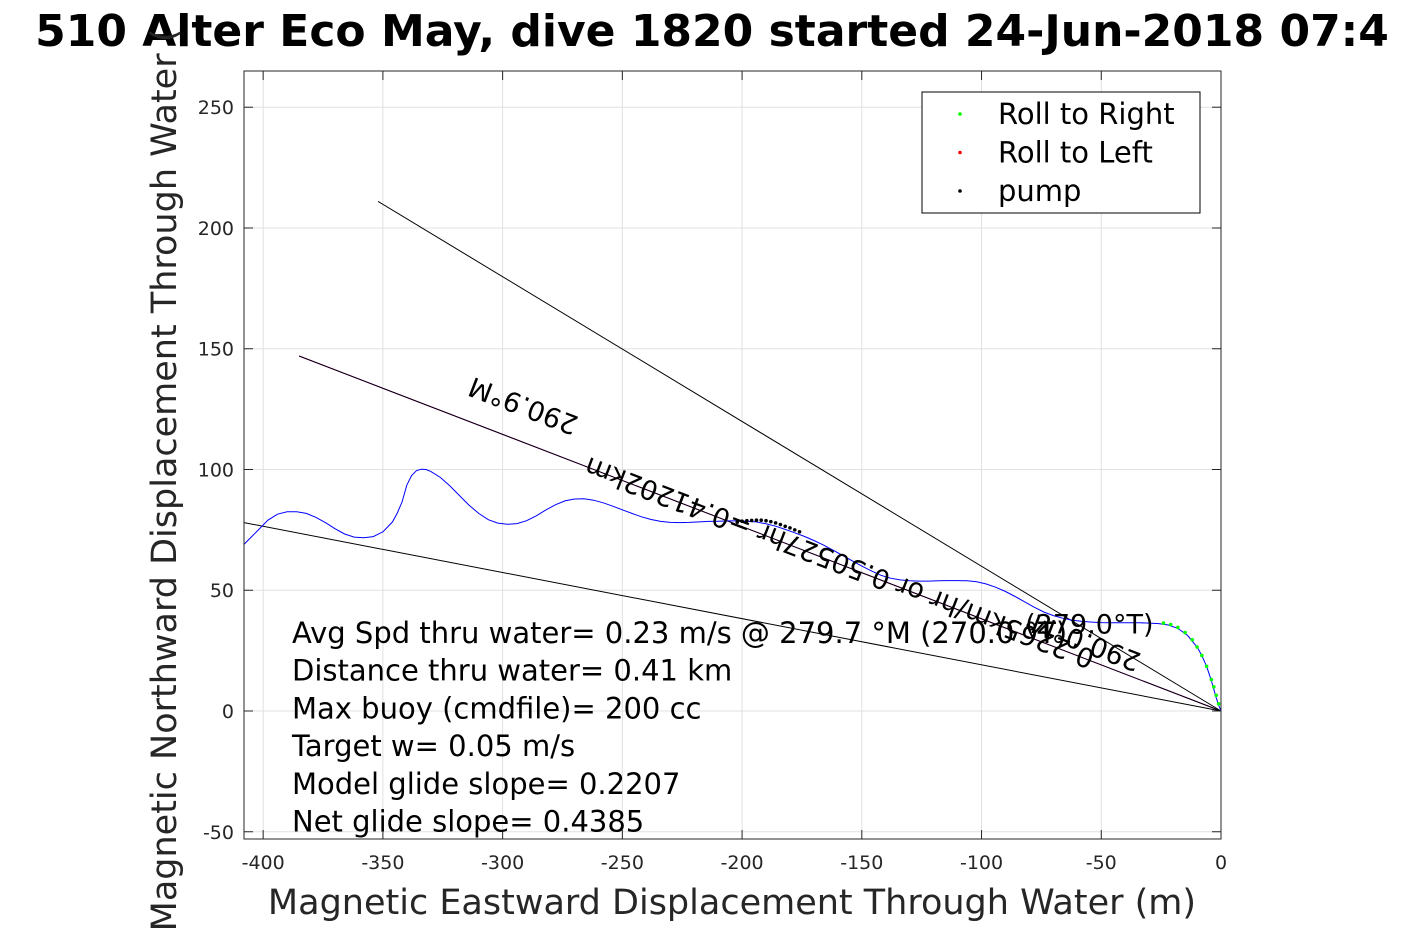  I want to click on x-tick-label: -200, so click(742, 863).